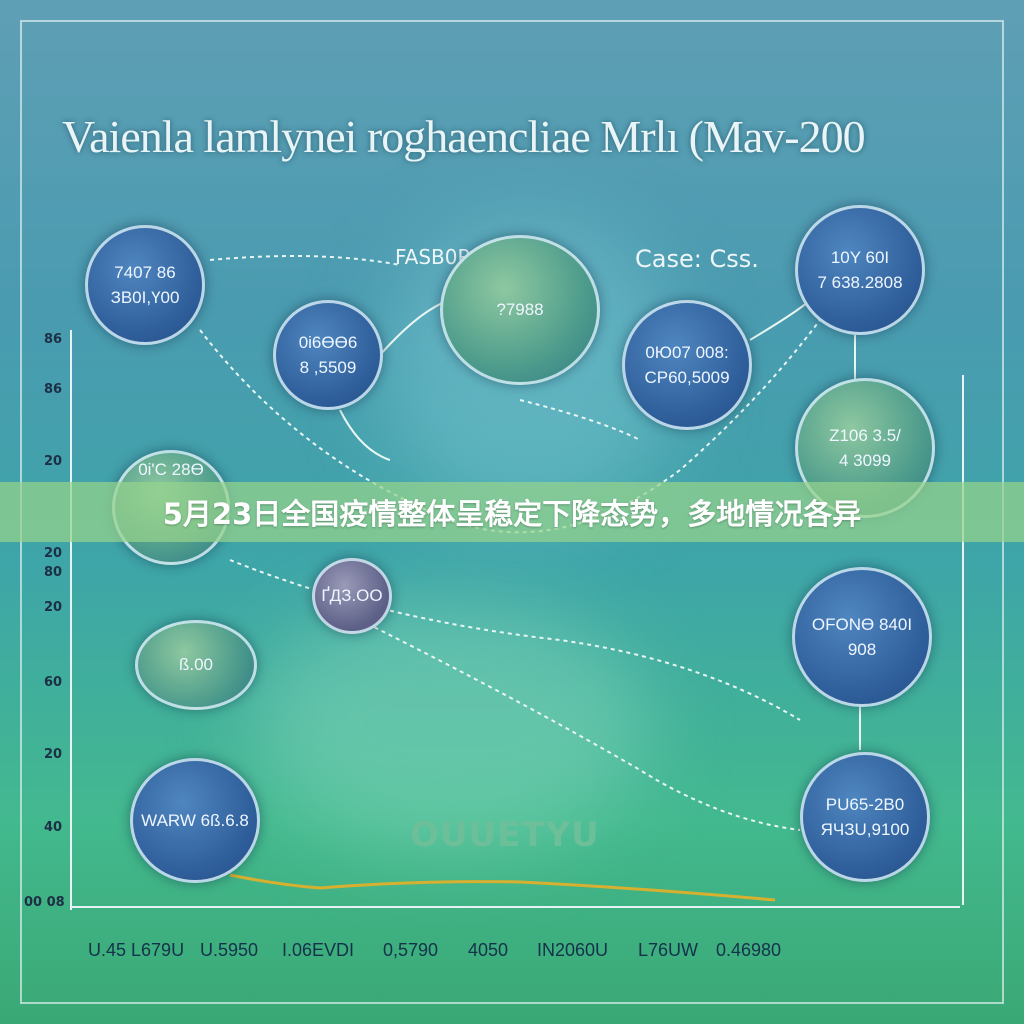 The image size is (1024, 1024). Describe the element at coordinates (512, 512) in the screenshot. I see `caption-banner: 5月23日全国疫情整体呈稳定下降态势，多地情况各异` at that location.